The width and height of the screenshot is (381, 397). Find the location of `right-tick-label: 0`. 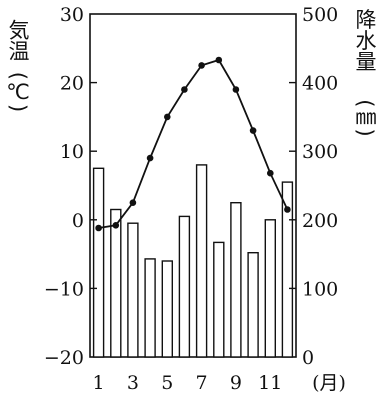

right-tick-label: 0 is located at coordinates (308, 358).